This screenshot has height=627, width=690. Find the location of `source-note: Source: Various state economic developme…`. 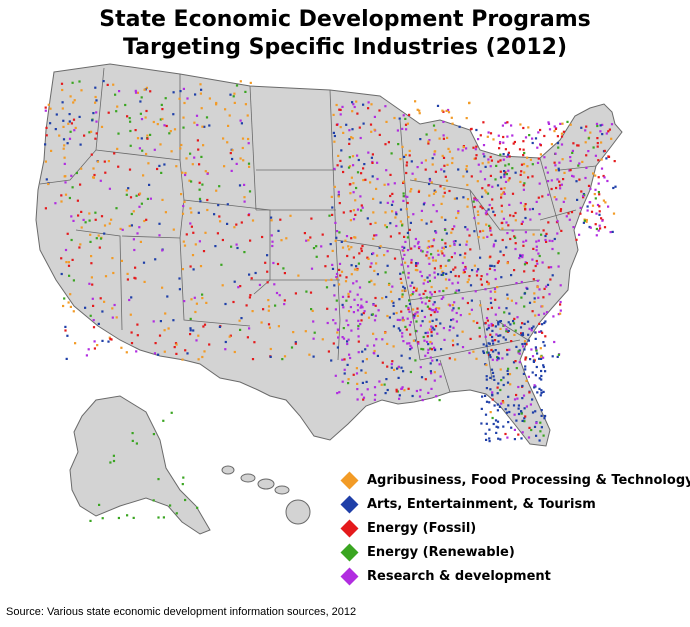

source-note: Source: Various state economic developme… is located at coordinates (181, 612).